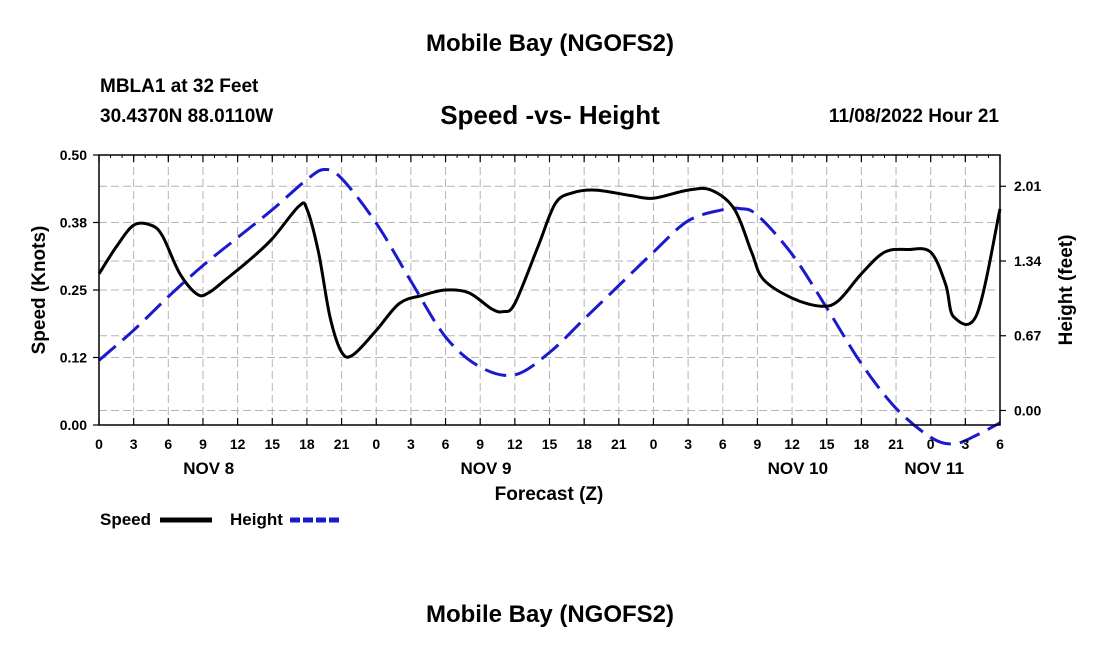 This screenshot has height=650, width=1100. I want to click on day-label: NOV 9, so click(485, 468).